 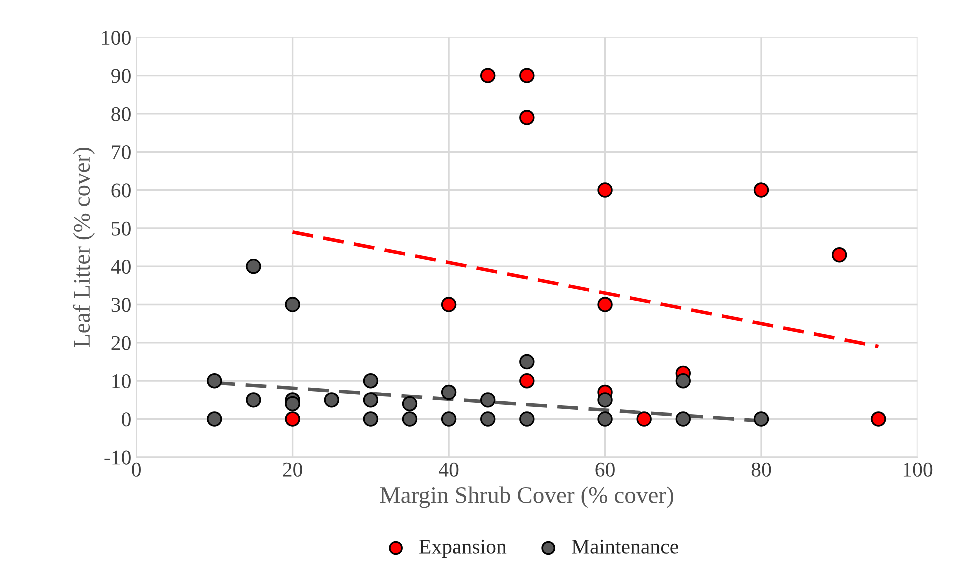 I want to click on x-axis-title: Margin Shrub Cover (% cover), so click(x=527, y=497).